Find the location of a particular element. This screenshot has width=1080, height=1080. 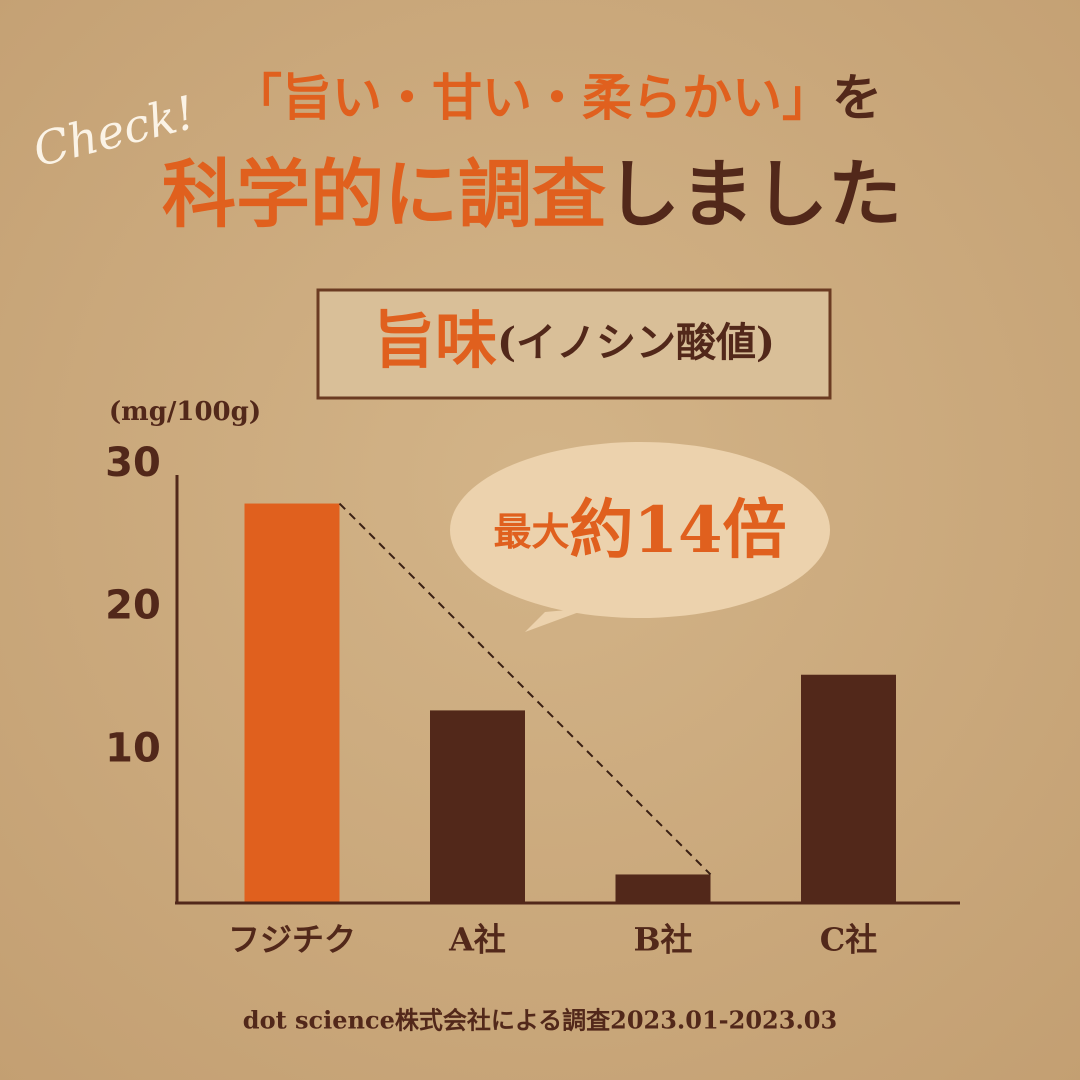

chart-title-box is located at coordinates (574, 344).